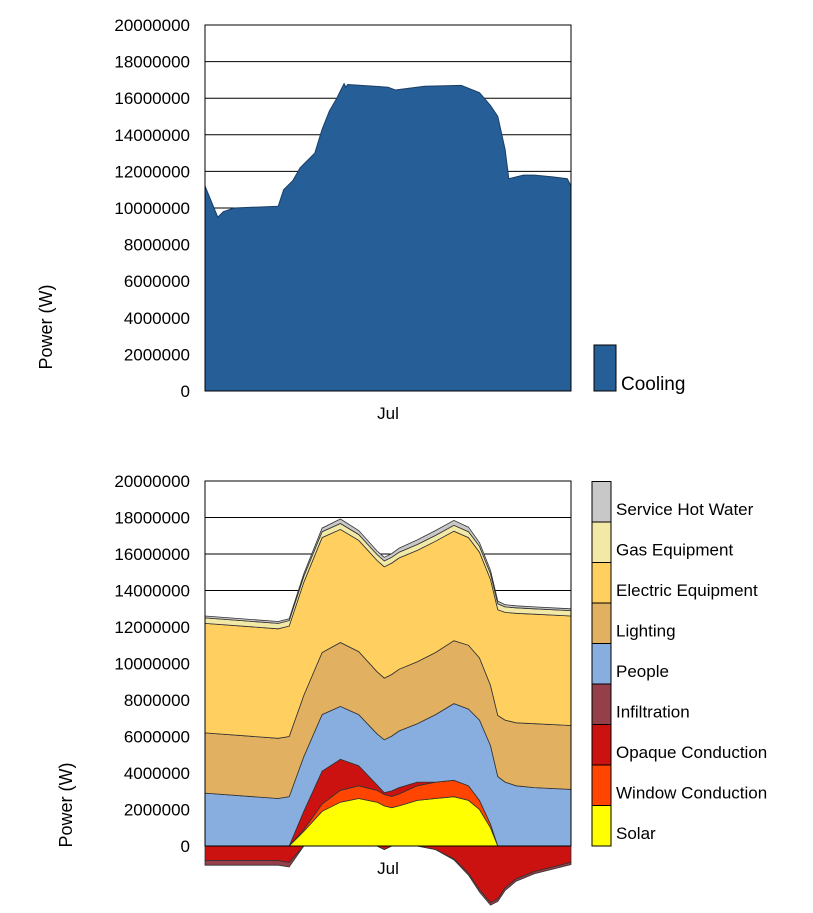 The width and height of the screenshot is (813, 913). Describe the element at coordinates (157, 773) in the screenshot. I see `chart2-y-tick: 4000000` at that location.